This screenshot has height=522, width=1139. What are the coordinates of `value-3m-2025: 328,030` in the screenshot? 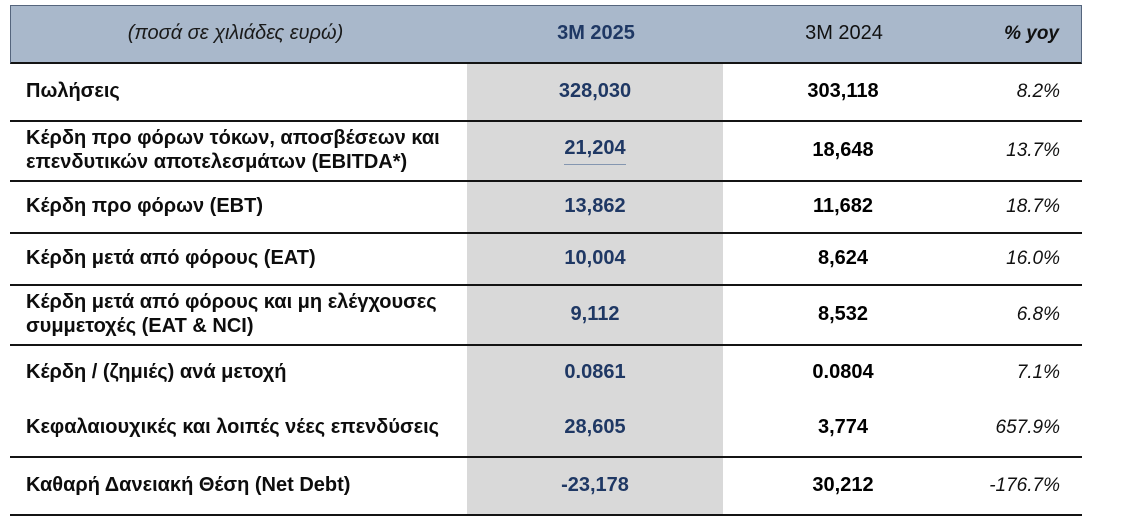 It's located at (595, 92).